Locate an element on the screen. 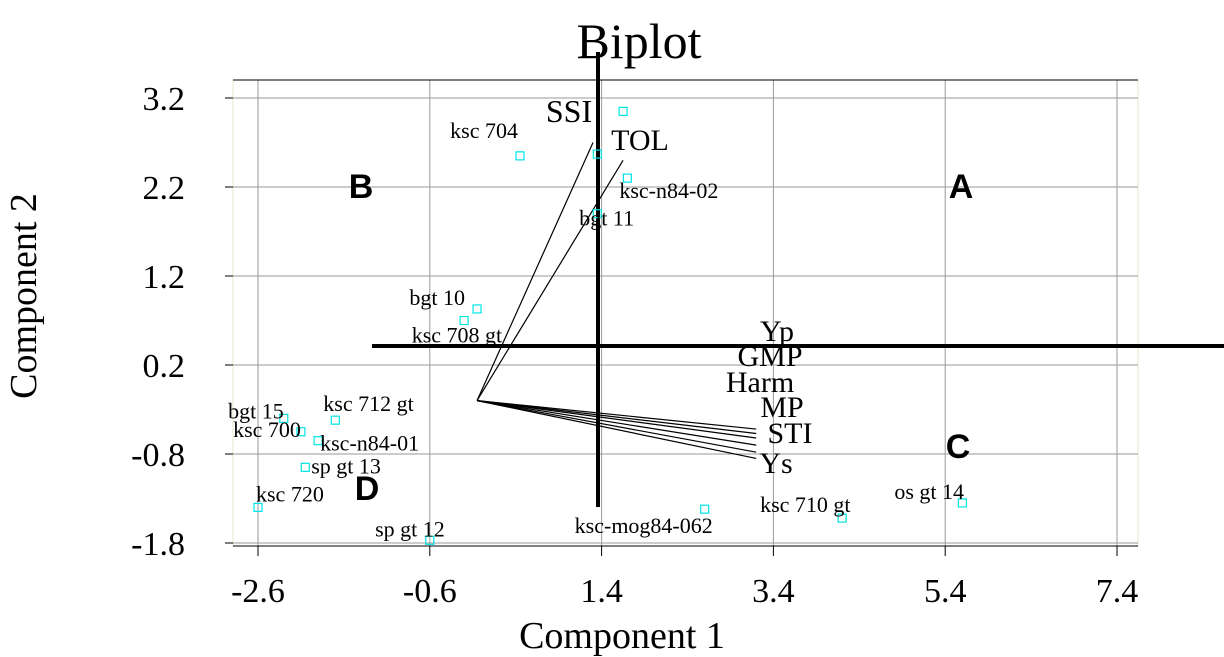  data-point-label: ksc 704 is located at coordinates (484, 130).